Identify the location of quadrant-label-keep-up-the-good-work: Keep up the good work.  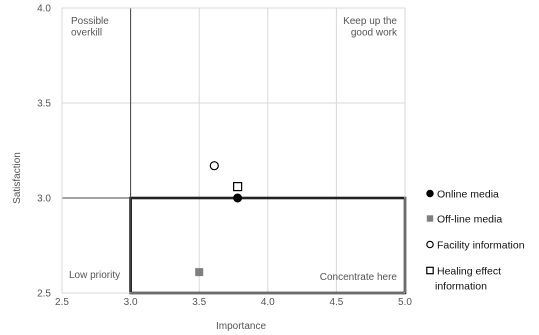
(370, 27).